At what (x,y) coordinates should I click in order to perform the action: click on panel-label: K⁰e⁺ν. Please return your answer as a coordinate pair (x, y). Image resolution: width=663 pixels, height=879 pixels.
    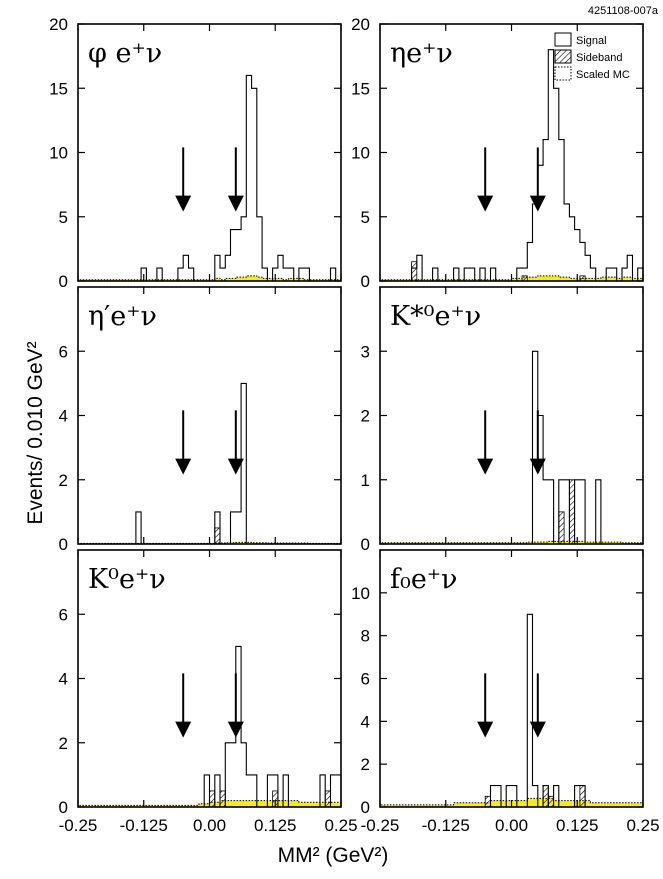
    Looking at the image, I should click on (127, 579).